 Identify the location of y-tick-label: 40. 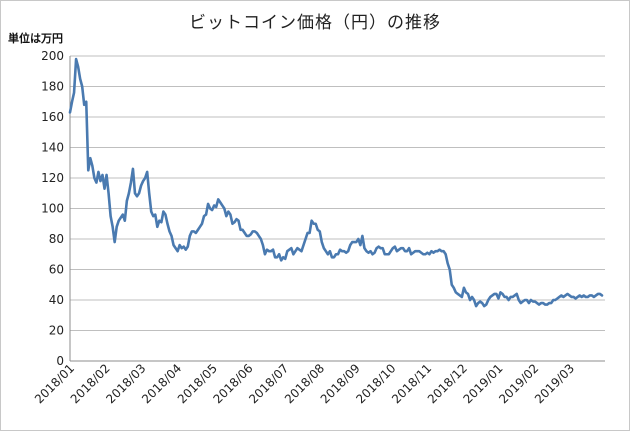
(56, 300).